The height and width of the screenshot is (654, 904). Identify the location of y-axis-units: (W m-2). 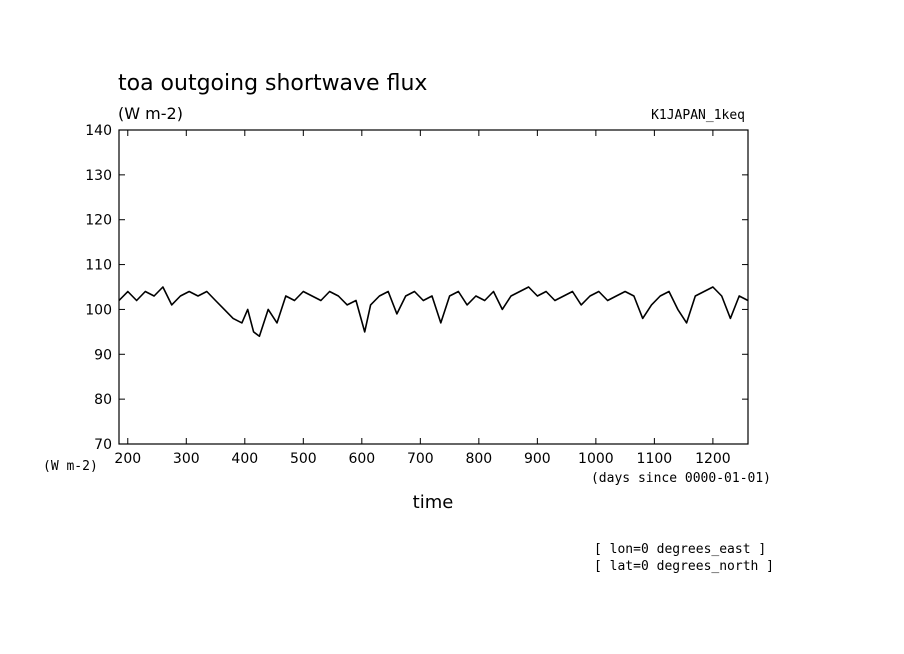
(70, 466).